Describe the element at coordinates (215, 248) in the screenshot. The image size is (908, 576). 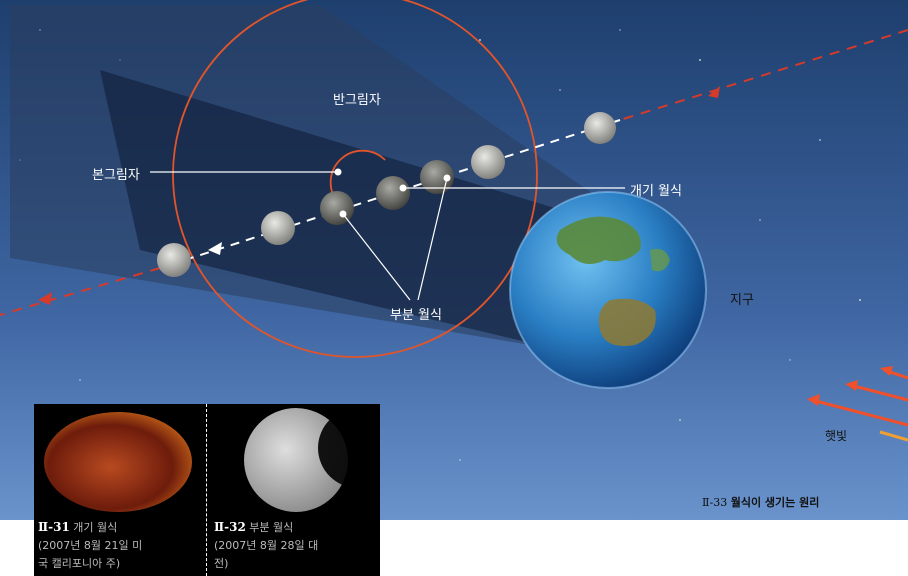
I see `orbit-arrow-mid` at that location.